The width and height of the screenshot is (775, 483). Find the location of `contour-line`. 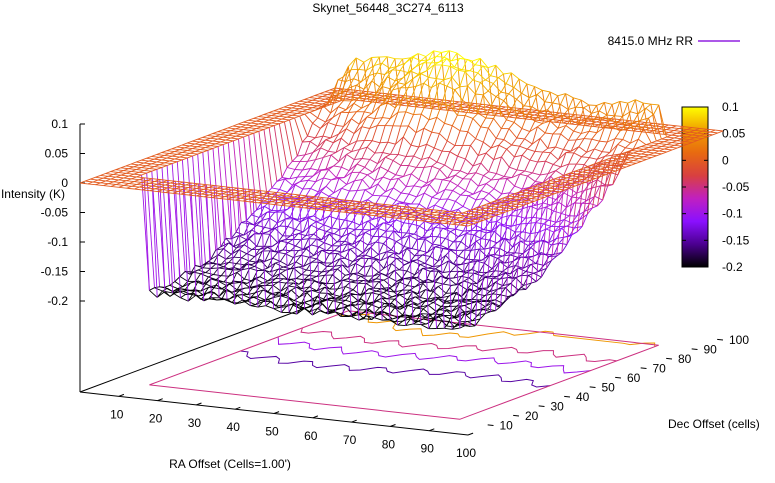

contour-line is located at coordinates (404, 365).